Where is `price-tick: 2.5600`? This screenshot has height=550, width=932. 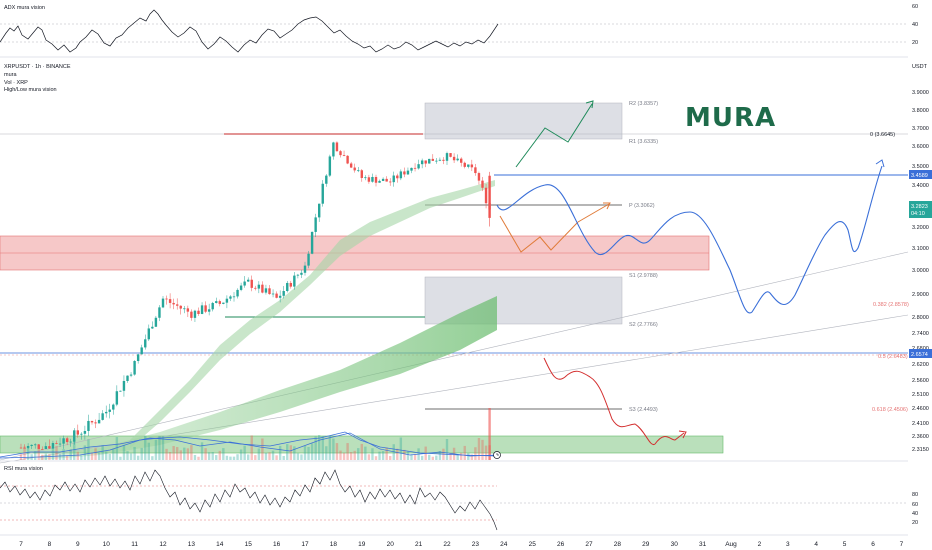
price-tick: 2.5600 is located at coordinates (920, 381).